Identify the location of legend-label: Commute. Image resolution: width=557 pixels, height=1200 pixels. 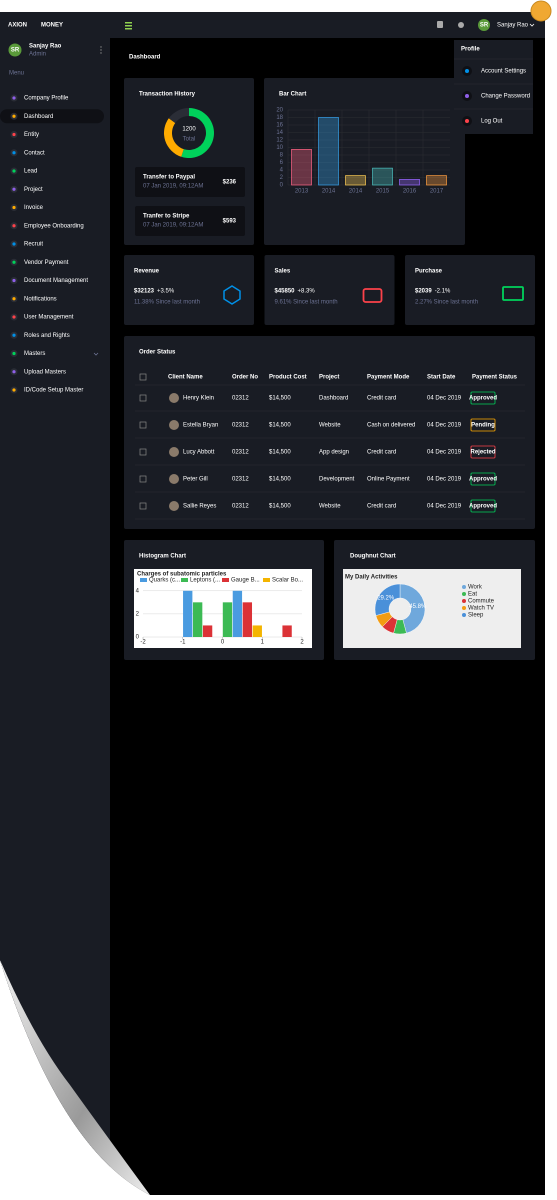
(481, 602).